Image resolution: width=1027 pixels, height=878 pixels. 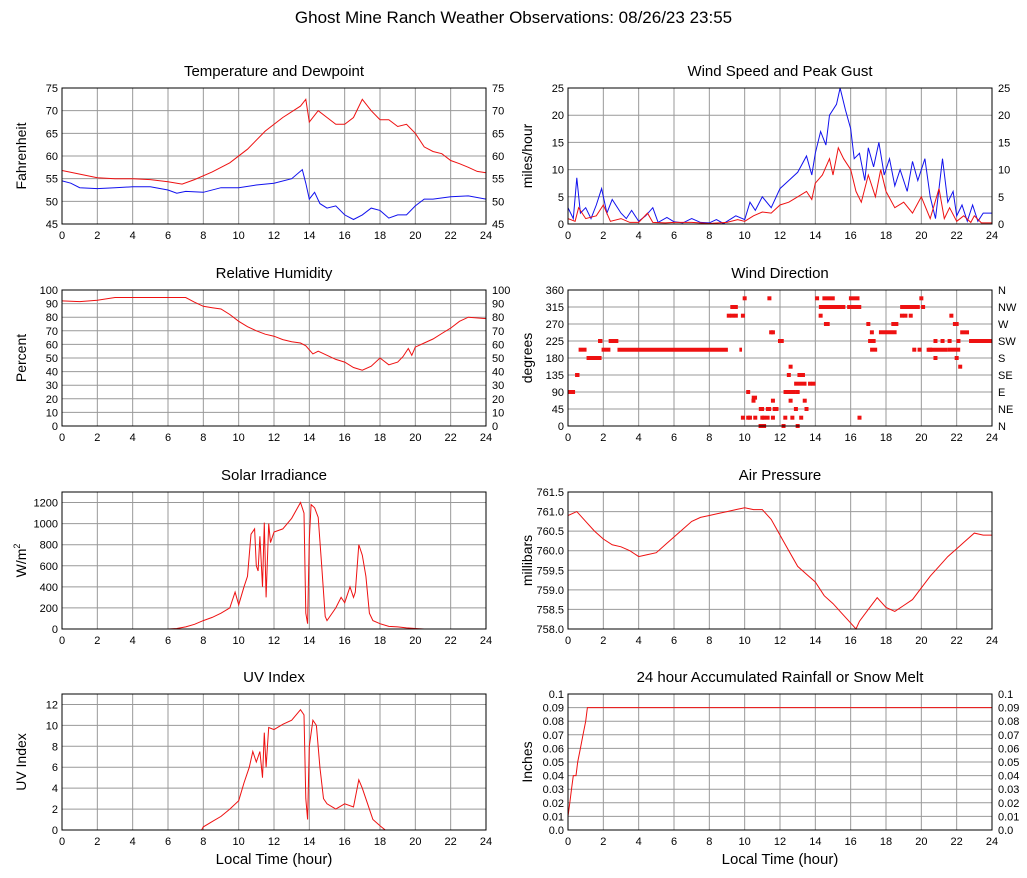 What do you see at coordinates (52, 180) in the screenshot?
I see `y-tick-label: 55` at bounding box center [52, 180].